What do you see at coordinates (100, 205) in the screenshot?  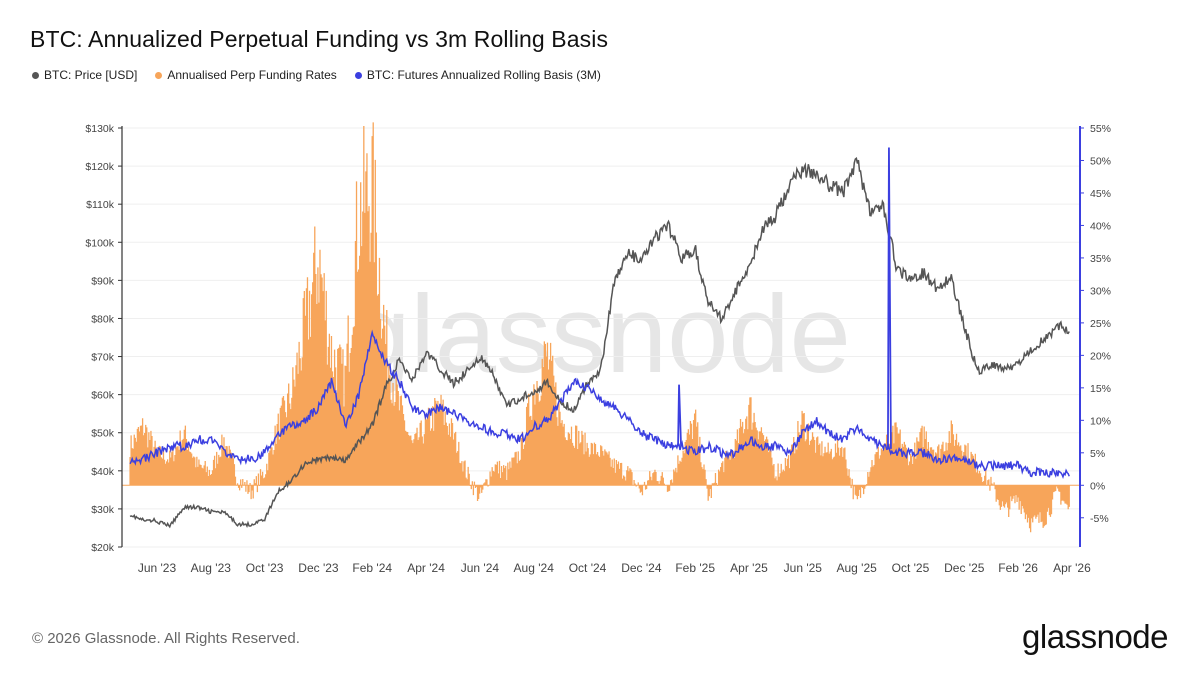 I see `y-left-tick-label: $110k` at bounding box center [100, 205].